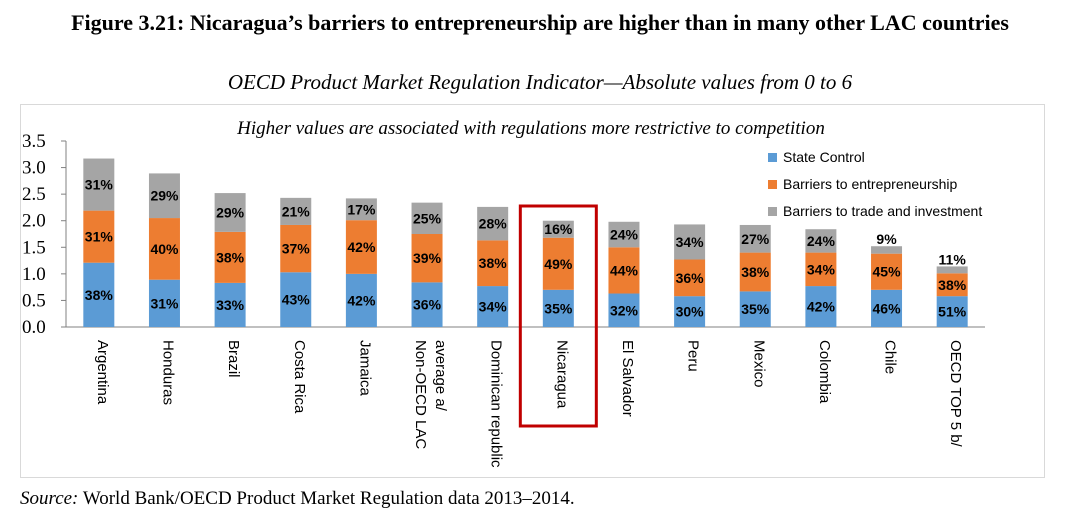 This screenshot has width=1080, height=528. What do you see at coordinates (882, 211) in the screenshot?
I see `legend-label: Barriers to trade and investment` at bounding box center [882, 211].